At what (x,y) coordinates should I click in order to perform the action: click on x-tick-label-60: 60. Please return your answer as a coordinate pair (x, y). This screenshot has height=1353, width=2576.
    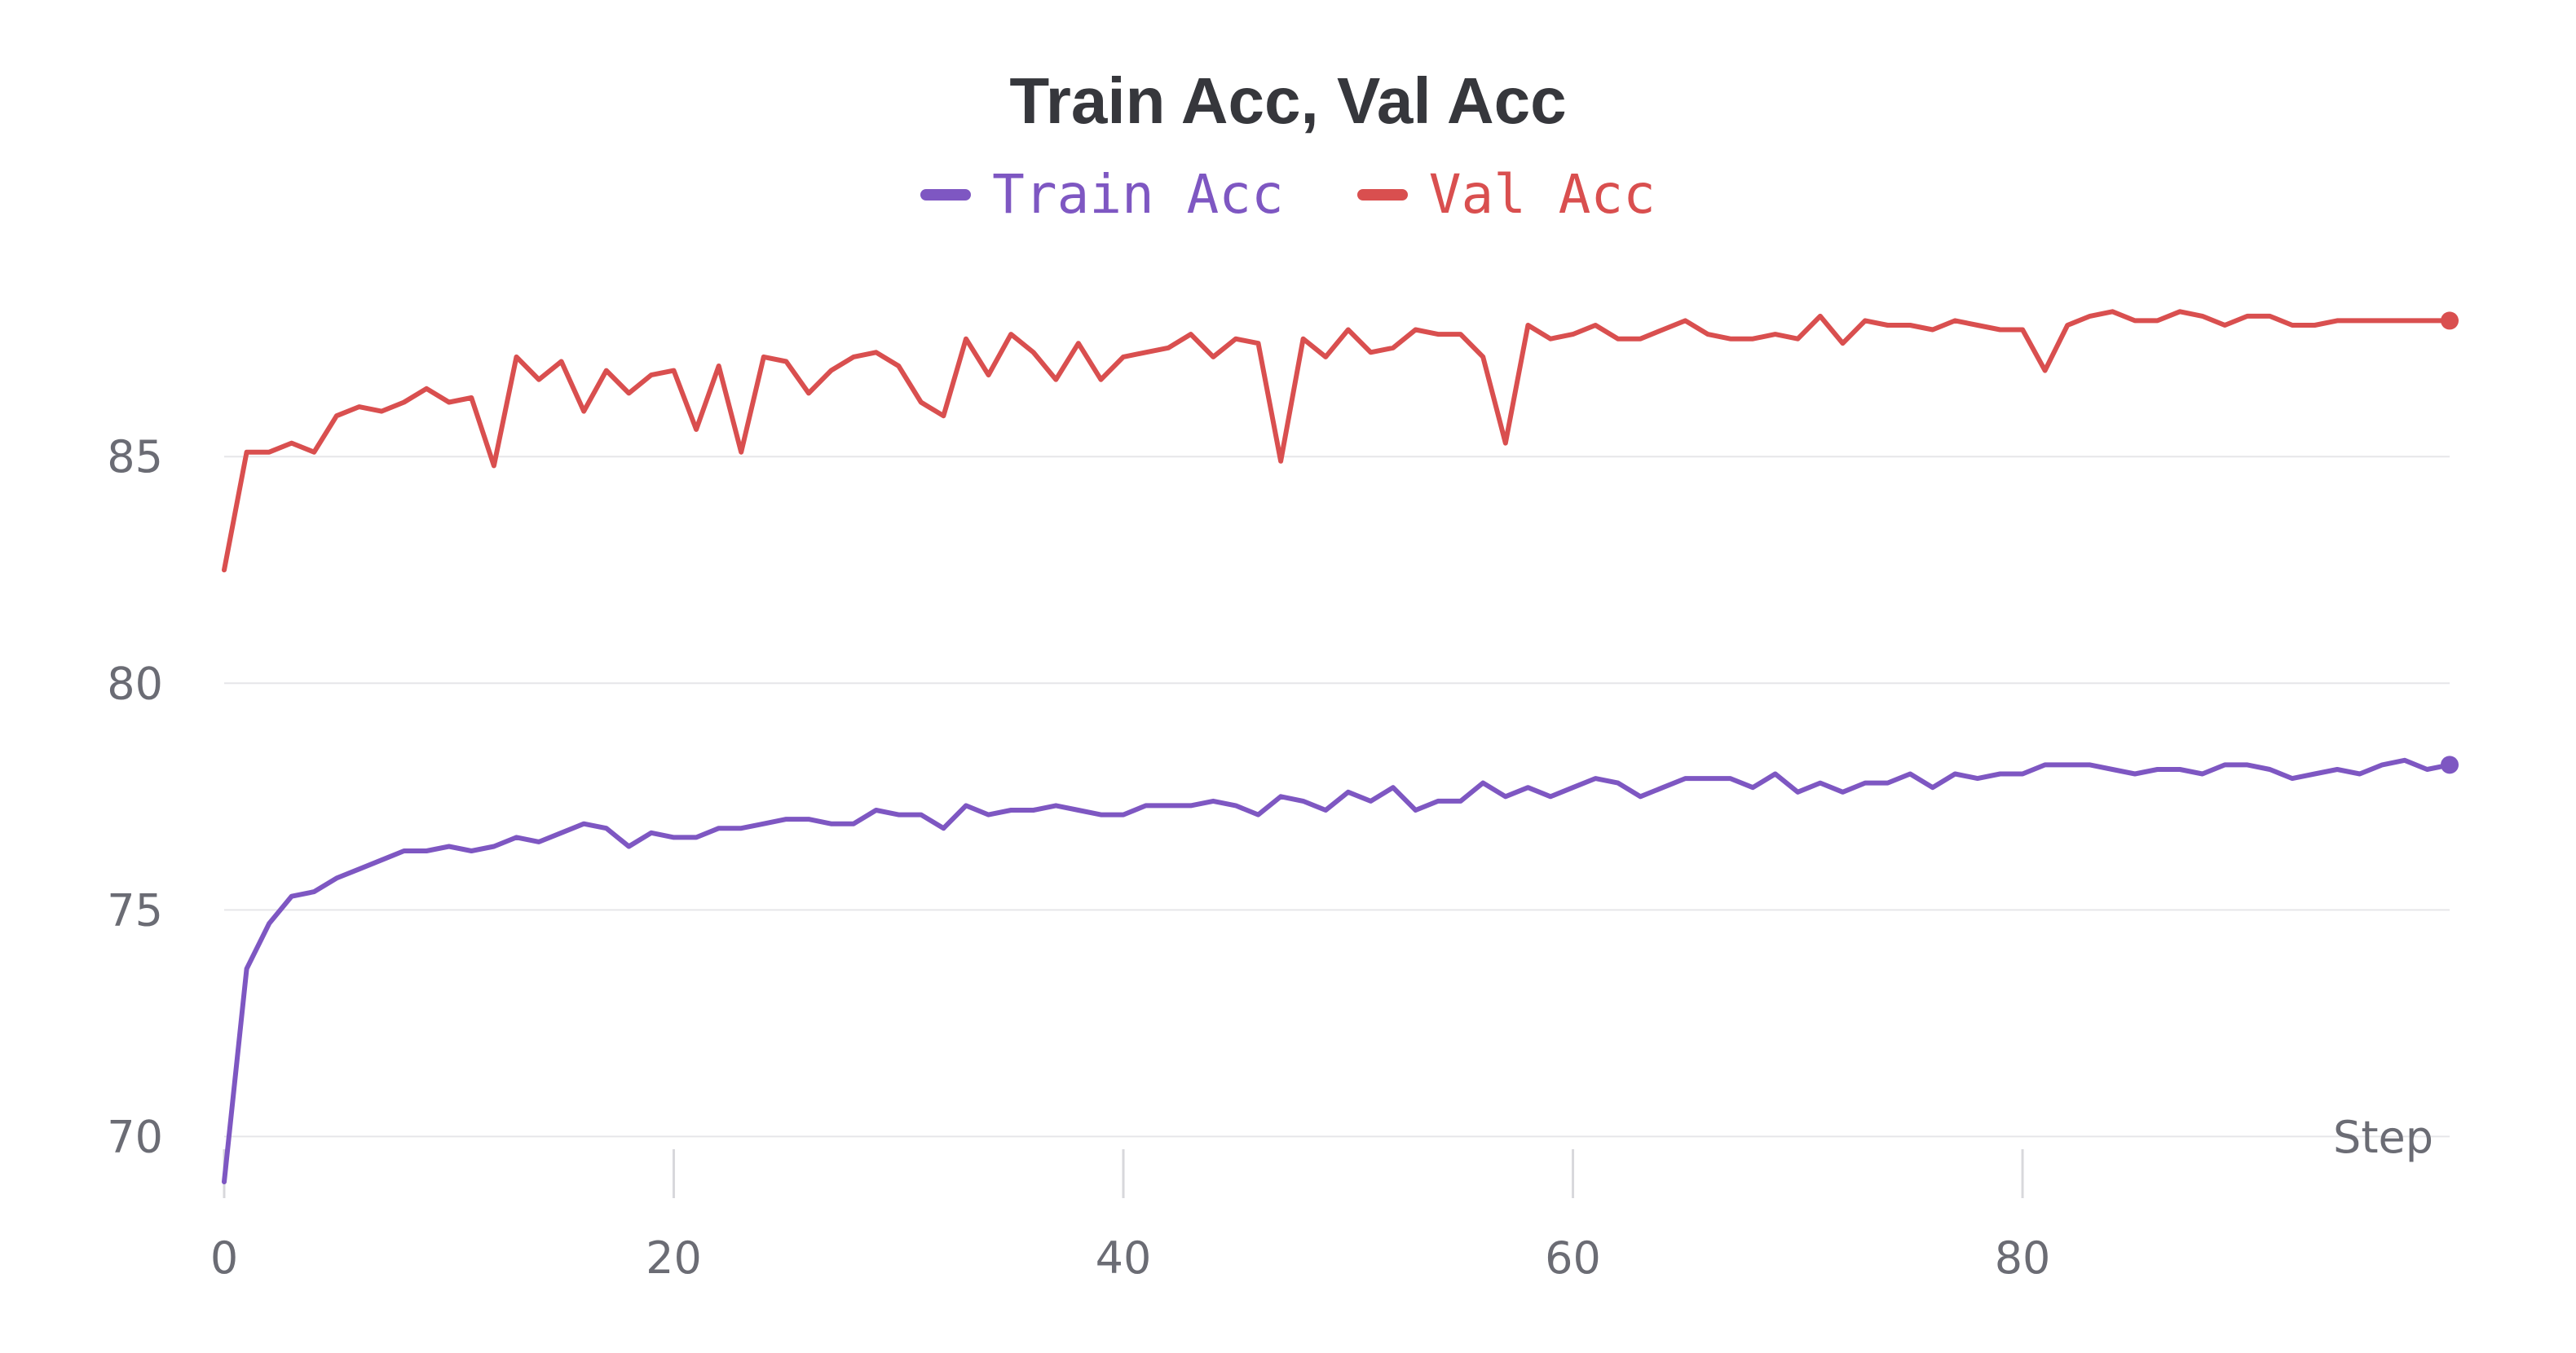
    Looking at the image, I should click on (1573, 1258).